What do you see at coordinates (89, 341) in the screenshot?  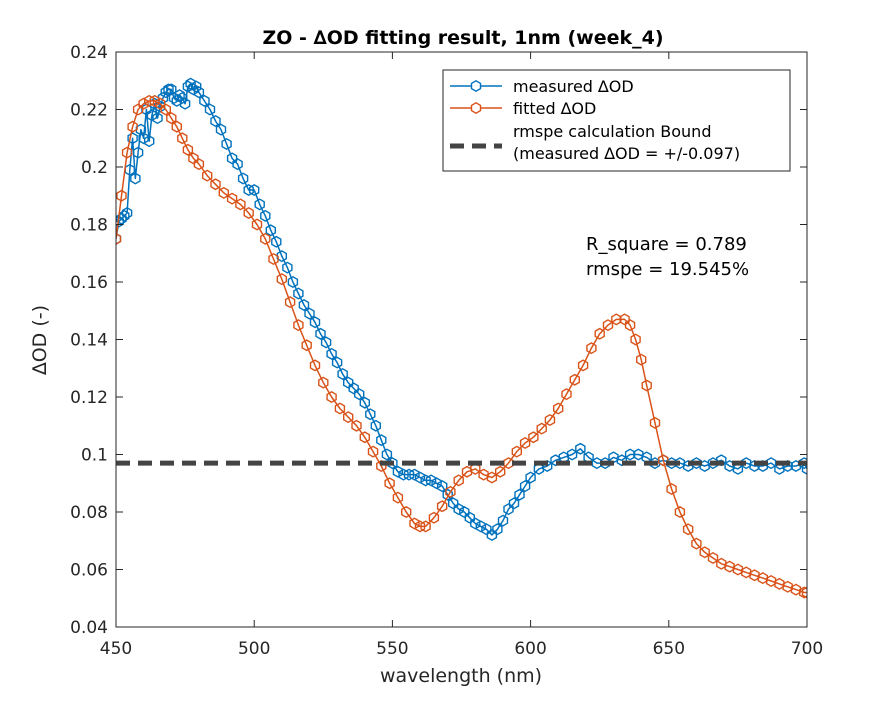 I see `y-tick-label: 0.14` at bounding box center [89, 341].